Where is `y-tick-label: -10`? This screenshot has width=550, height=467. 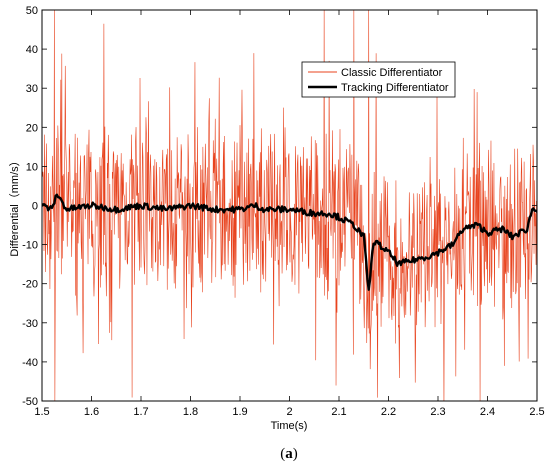 y-tick-label: -10 is located at coordinates (30, 246).